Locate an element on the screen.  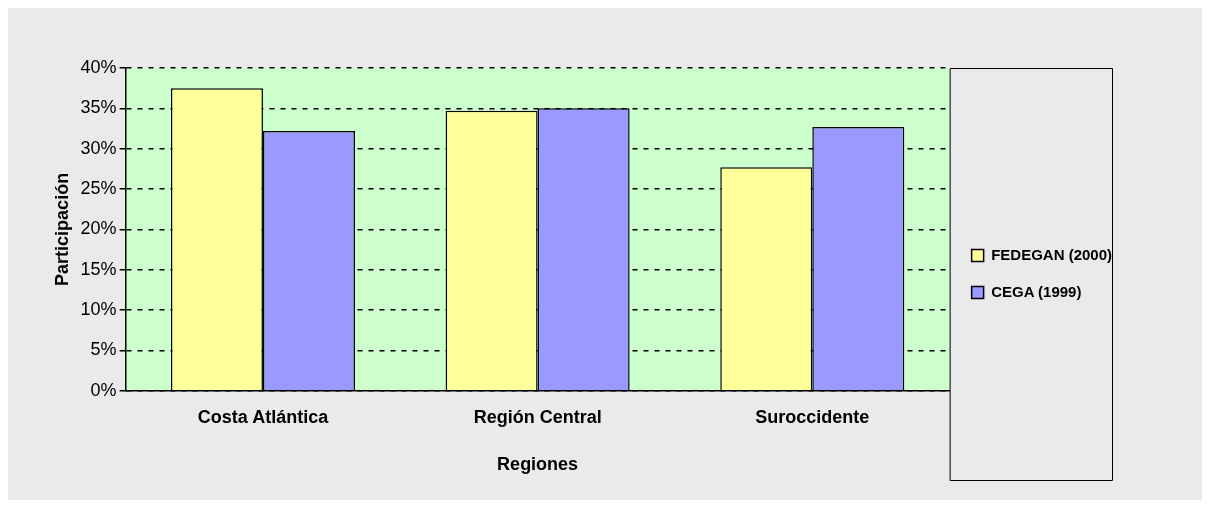
y-tick-label: 25% is located at coordinates (98, 188).